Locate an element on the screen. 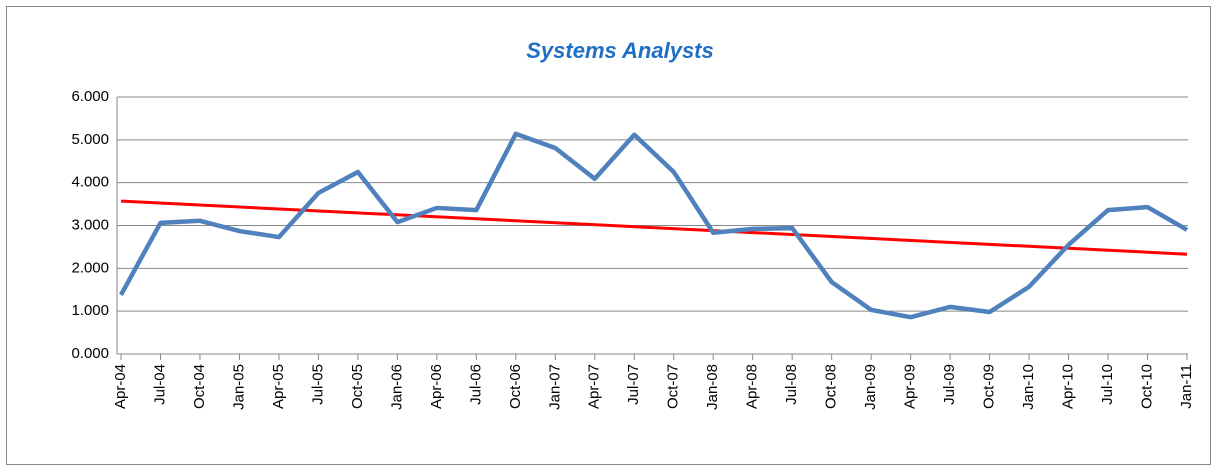 The image size is (1218, 473). trend-line is located at coordinates (654, 227).